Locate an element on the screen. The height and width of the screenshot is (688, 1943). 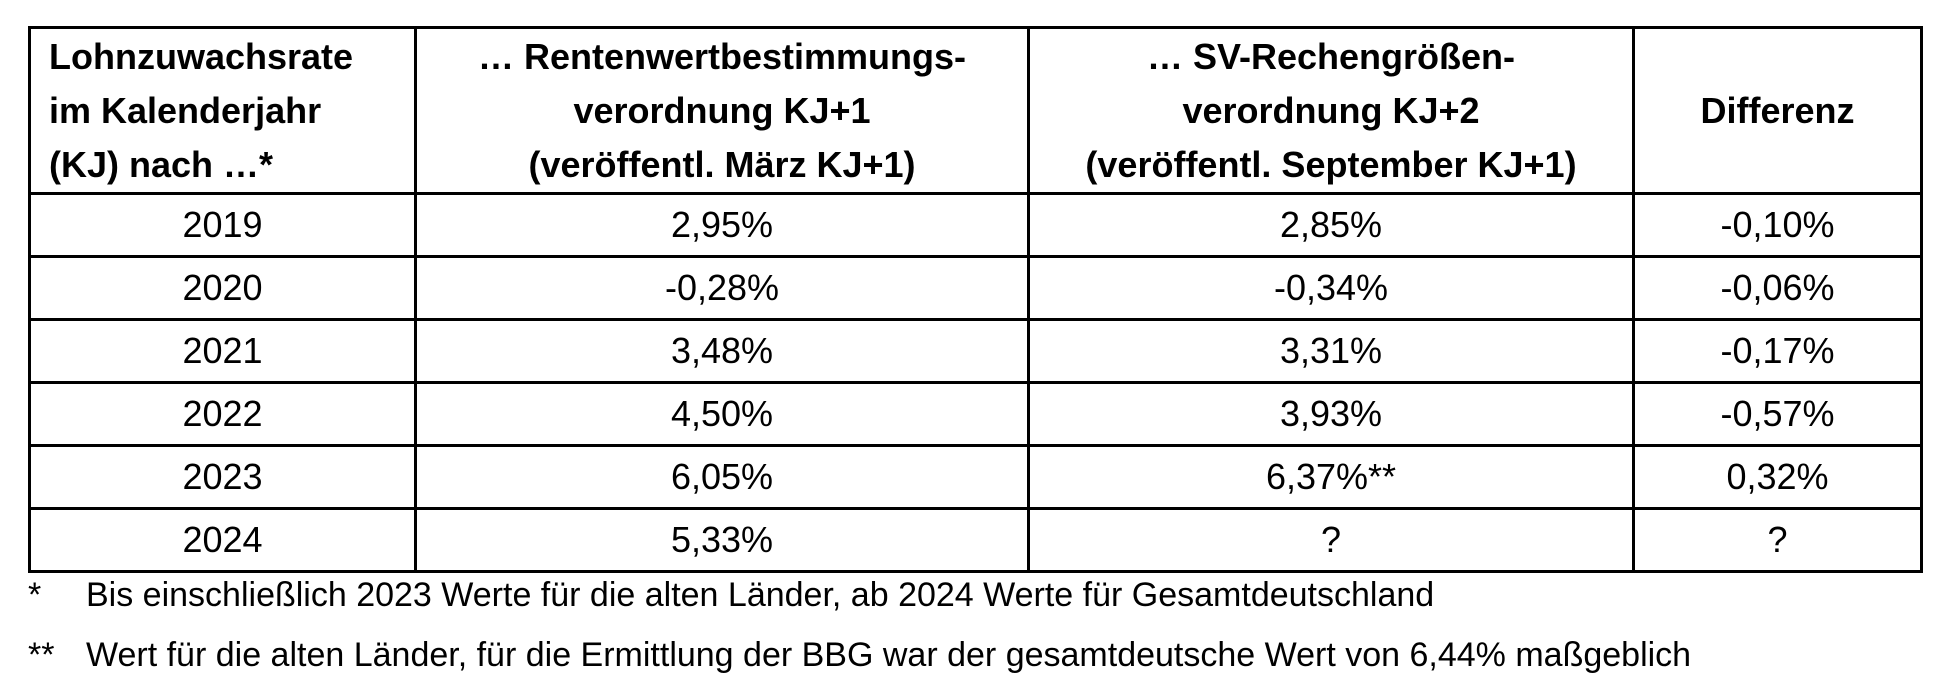
cell-differenz: 0,32% is located at coordinates (1777, 477).